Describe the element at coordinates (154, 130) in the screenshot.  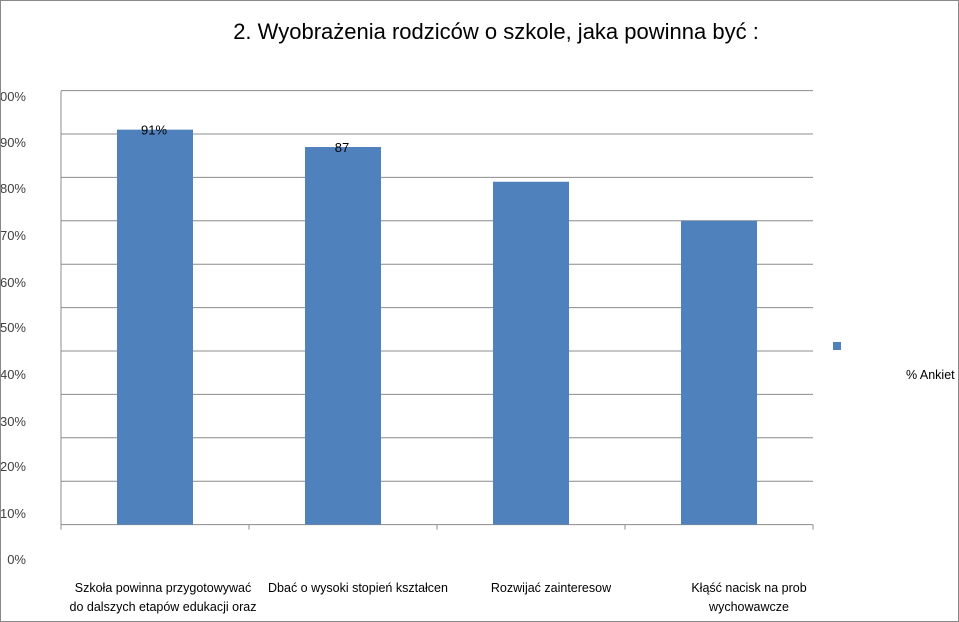
I see `data-label: 91%` at that location.